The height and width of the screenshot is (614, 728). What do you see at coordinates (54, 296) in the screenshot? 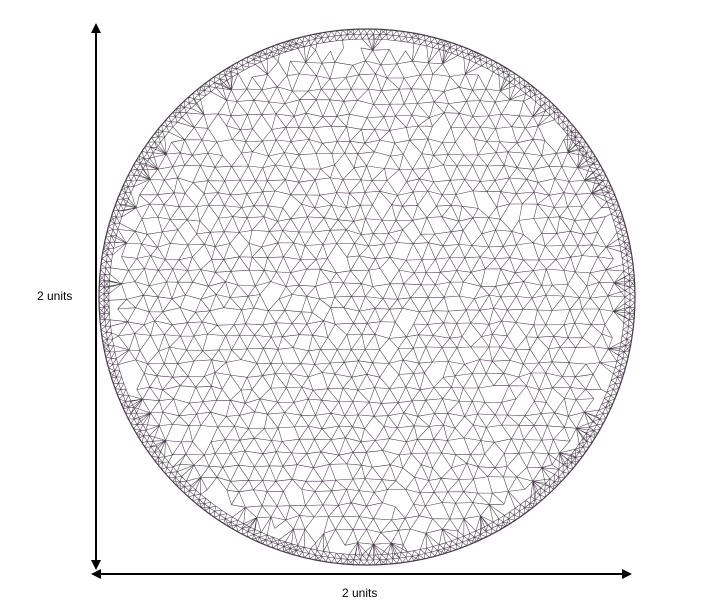
I see `height-label: 2 units` at bounding box center [54, 296].